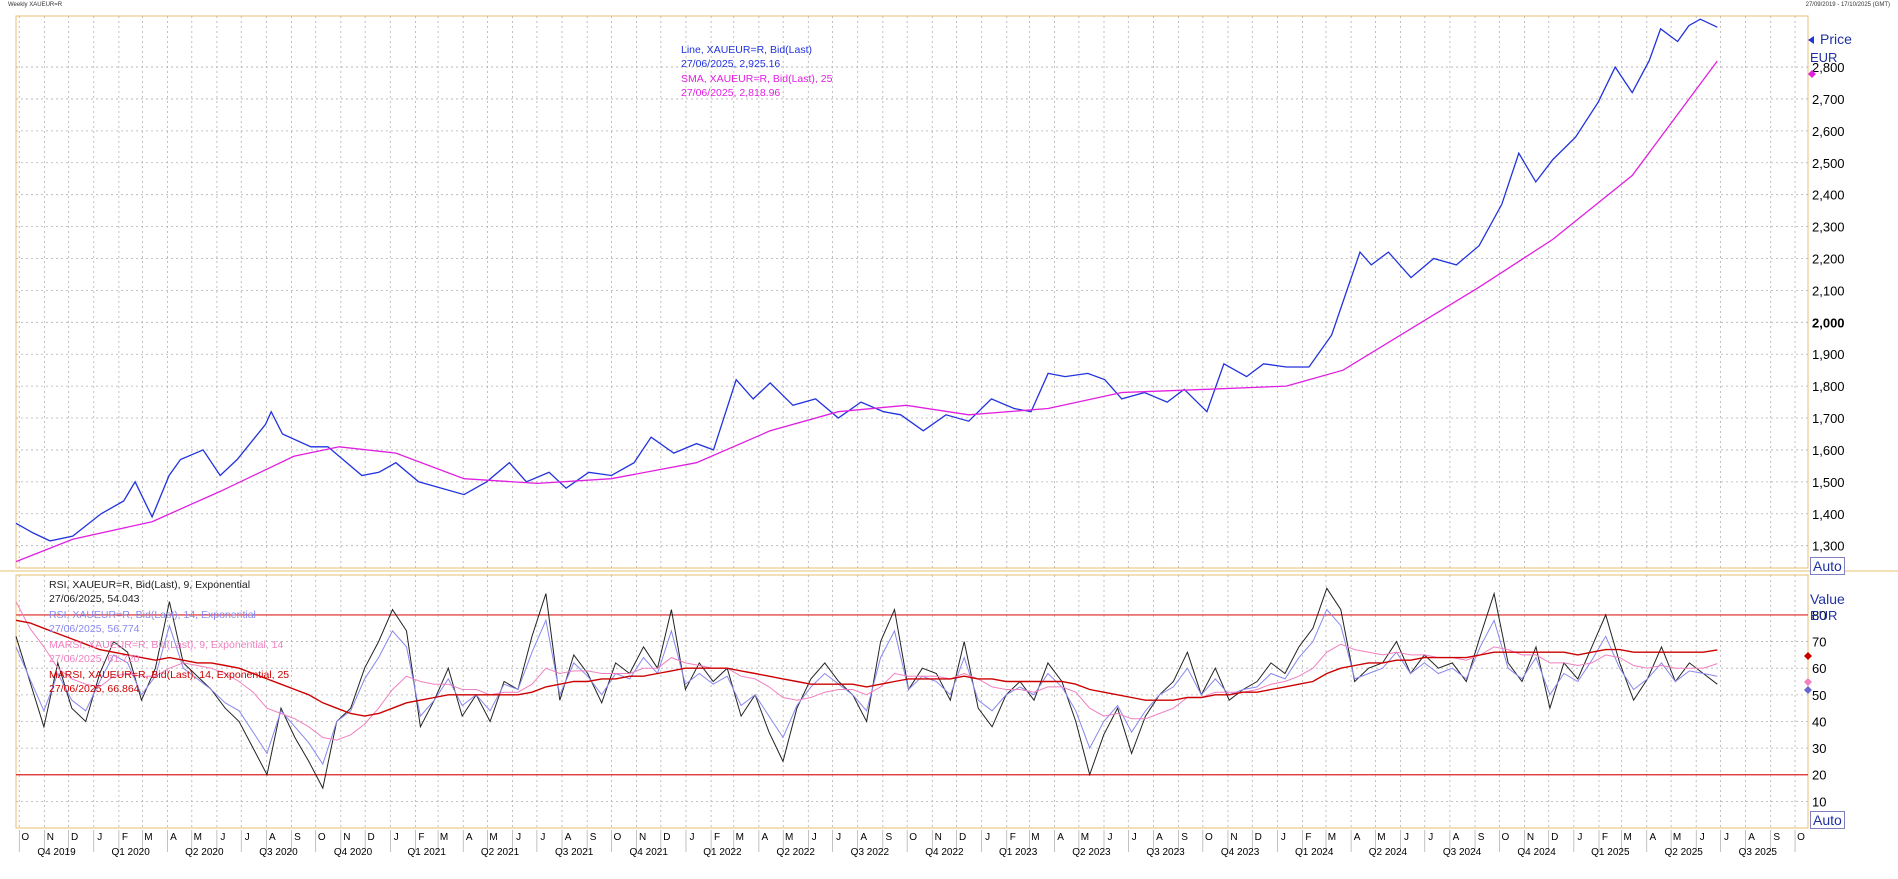  What do you see at coordinates (1828, 195) in the screenshot?
I see `price-tick-label: 2,400` at bounding box center [1828, 195].